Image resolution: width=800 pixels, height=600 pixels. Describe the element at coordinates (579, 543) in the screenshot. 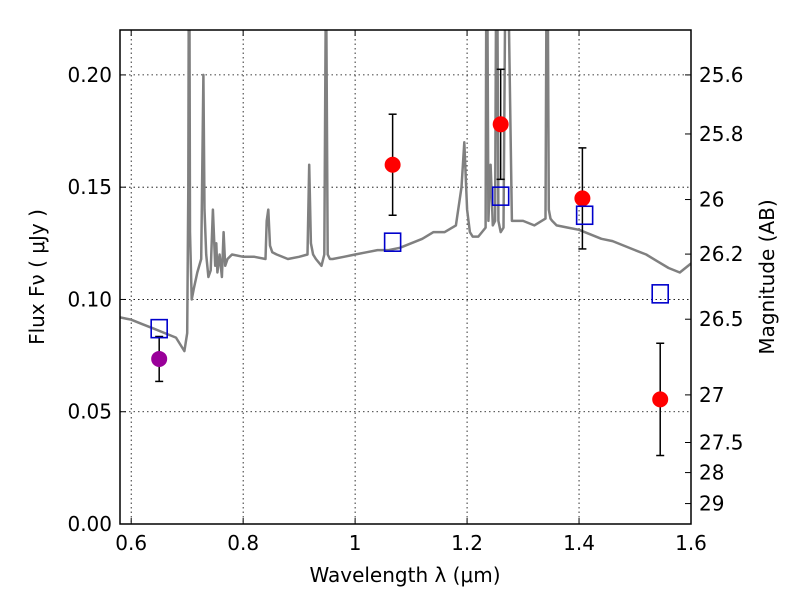

I see `x-tick-label: 1.4` at that location.